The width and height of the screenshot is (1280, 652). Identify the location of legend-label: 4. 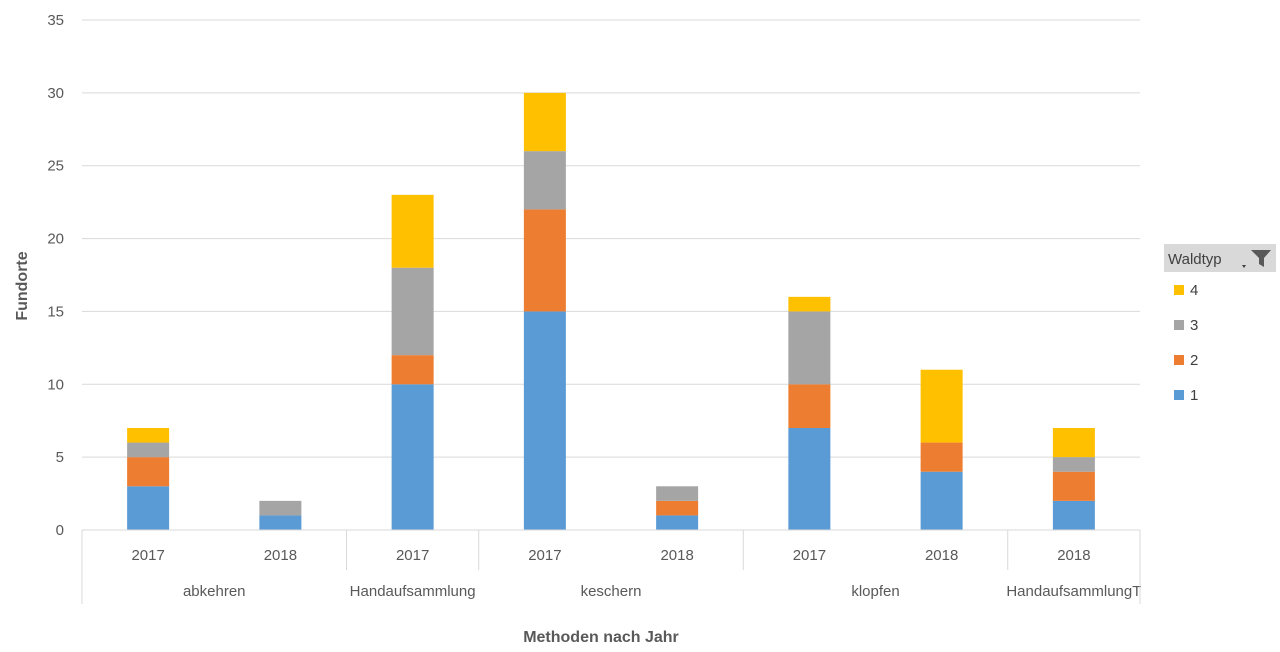
(1194, 290).